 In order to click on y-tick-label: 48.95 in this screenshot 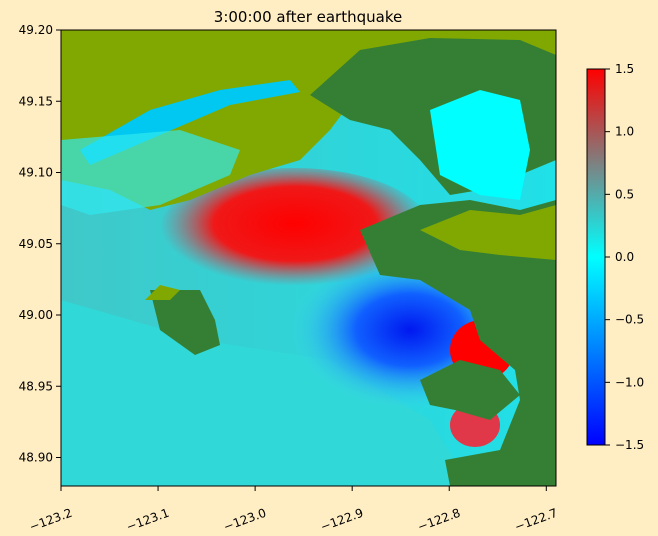, I will do `click(36, 386)`.